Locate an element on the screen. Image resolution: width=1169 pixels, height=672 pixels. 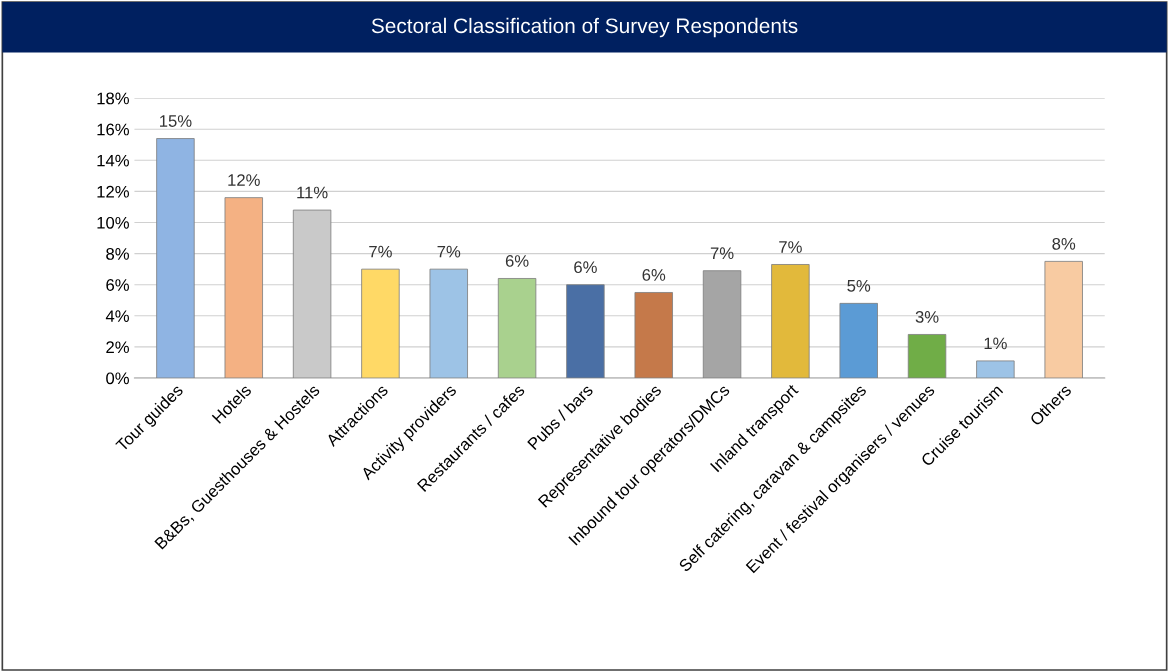
y-tick-label: 18% is located at coordinates (113, 98).